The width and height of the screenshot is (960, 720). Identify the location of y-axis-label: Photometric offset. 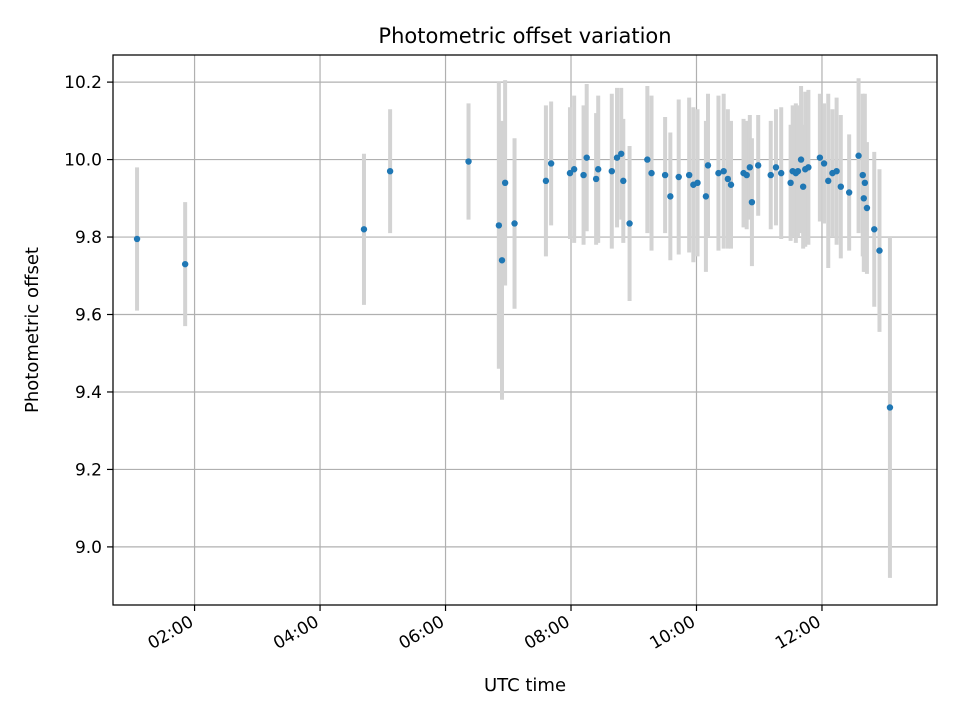
(32, 330).